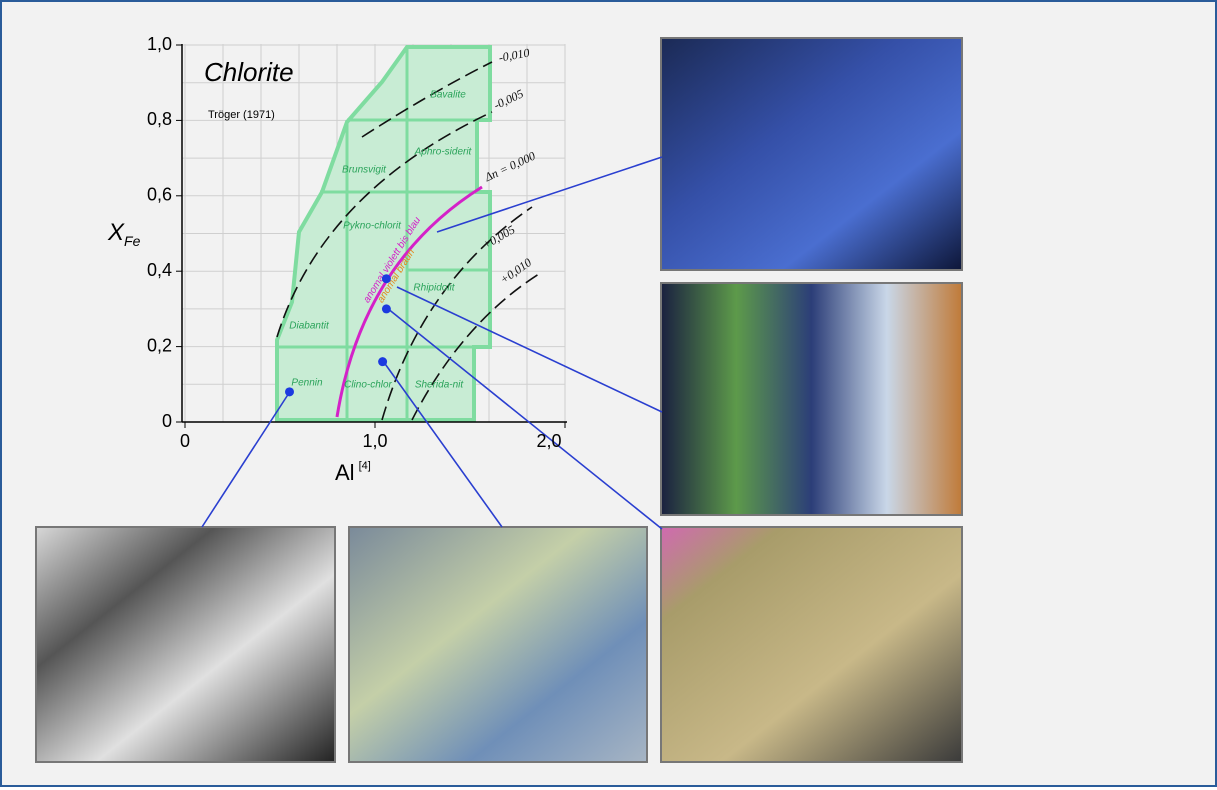  Describe the element at coordinates (309, 326) in the screenshot. I see `field-label: Diabantit` at that location.